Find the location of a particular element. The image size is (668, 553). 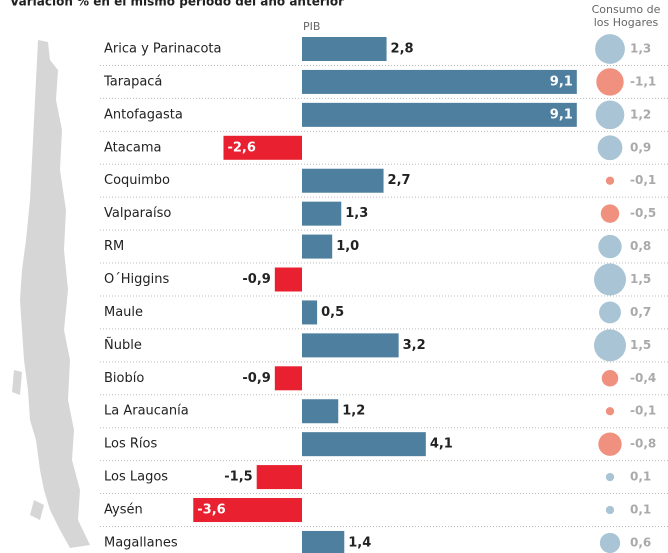

value-label: -3,6 is located at coordinates (211, 510).